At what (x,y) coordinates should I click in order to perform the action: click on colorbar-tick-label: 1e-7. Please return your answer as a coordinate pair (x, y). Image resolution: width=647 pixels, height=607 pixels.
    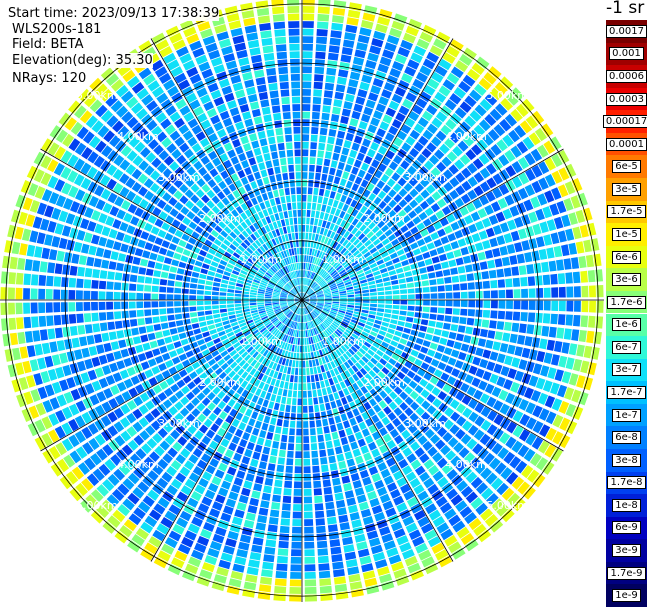
    Looking at the image, I should click on (626, 415).